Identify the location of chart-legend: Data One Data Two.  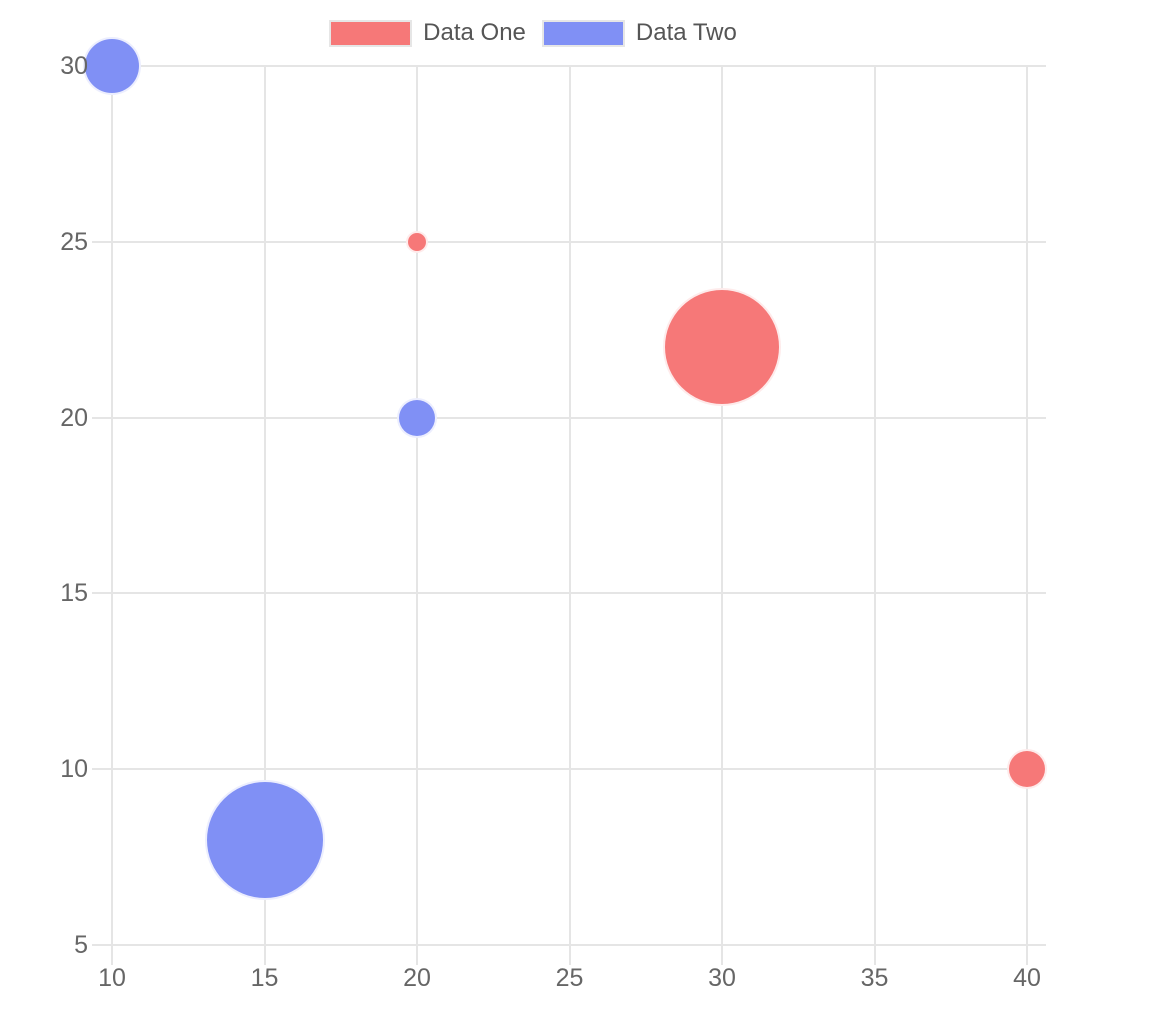
(533, 33).